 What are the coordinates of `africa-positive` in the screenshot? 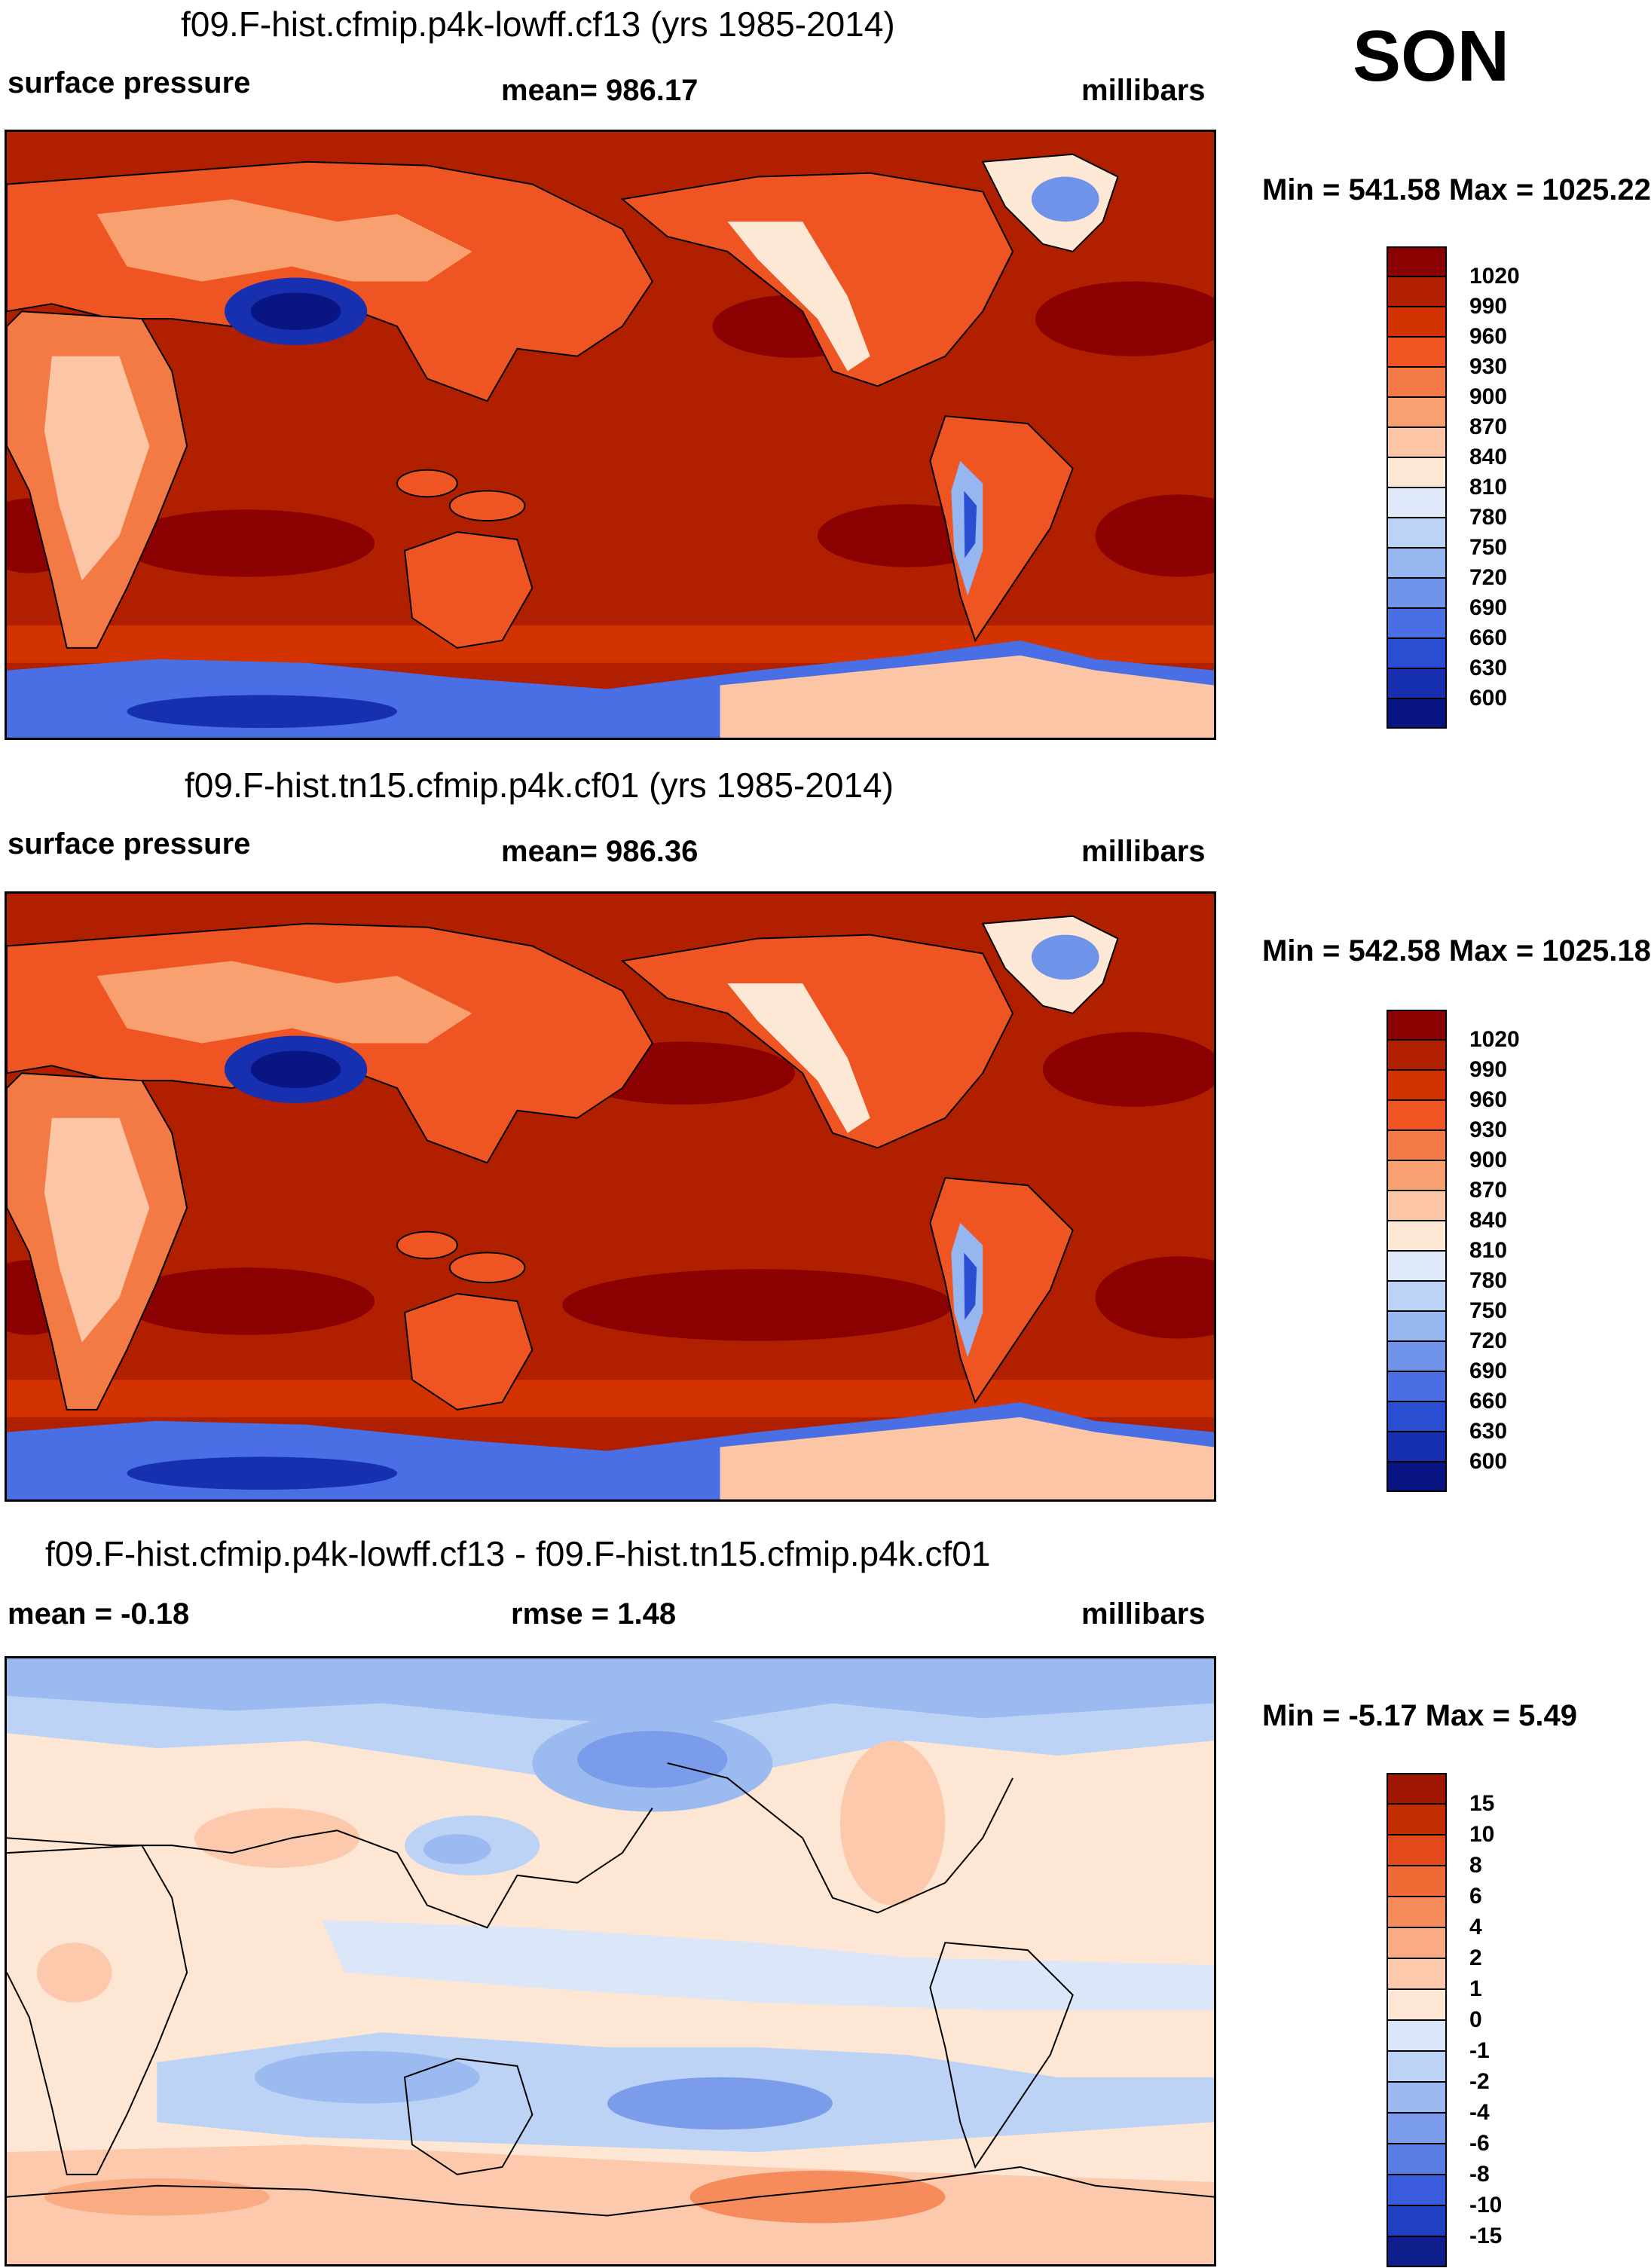 It's located at (74, 1972).